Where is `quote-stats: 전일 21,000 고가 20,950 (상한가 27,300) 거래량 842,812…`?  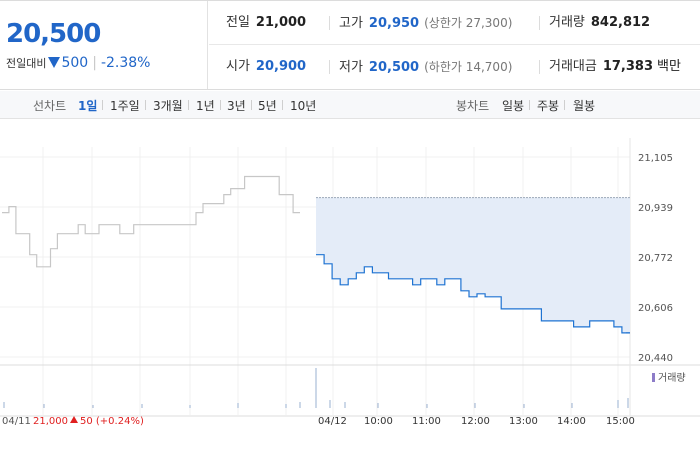
quote-stats: 전일 21,000 고가 20,950 (상한가 27,300) 거래량 842,812… is located at coordinates (454, 45).